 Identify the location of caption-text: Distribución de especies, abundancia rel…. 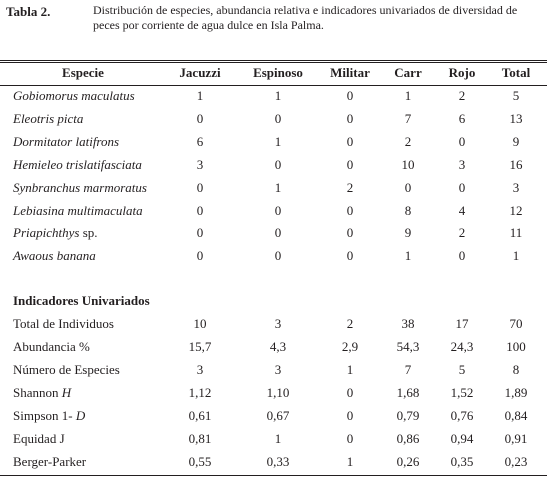
(305, 17).